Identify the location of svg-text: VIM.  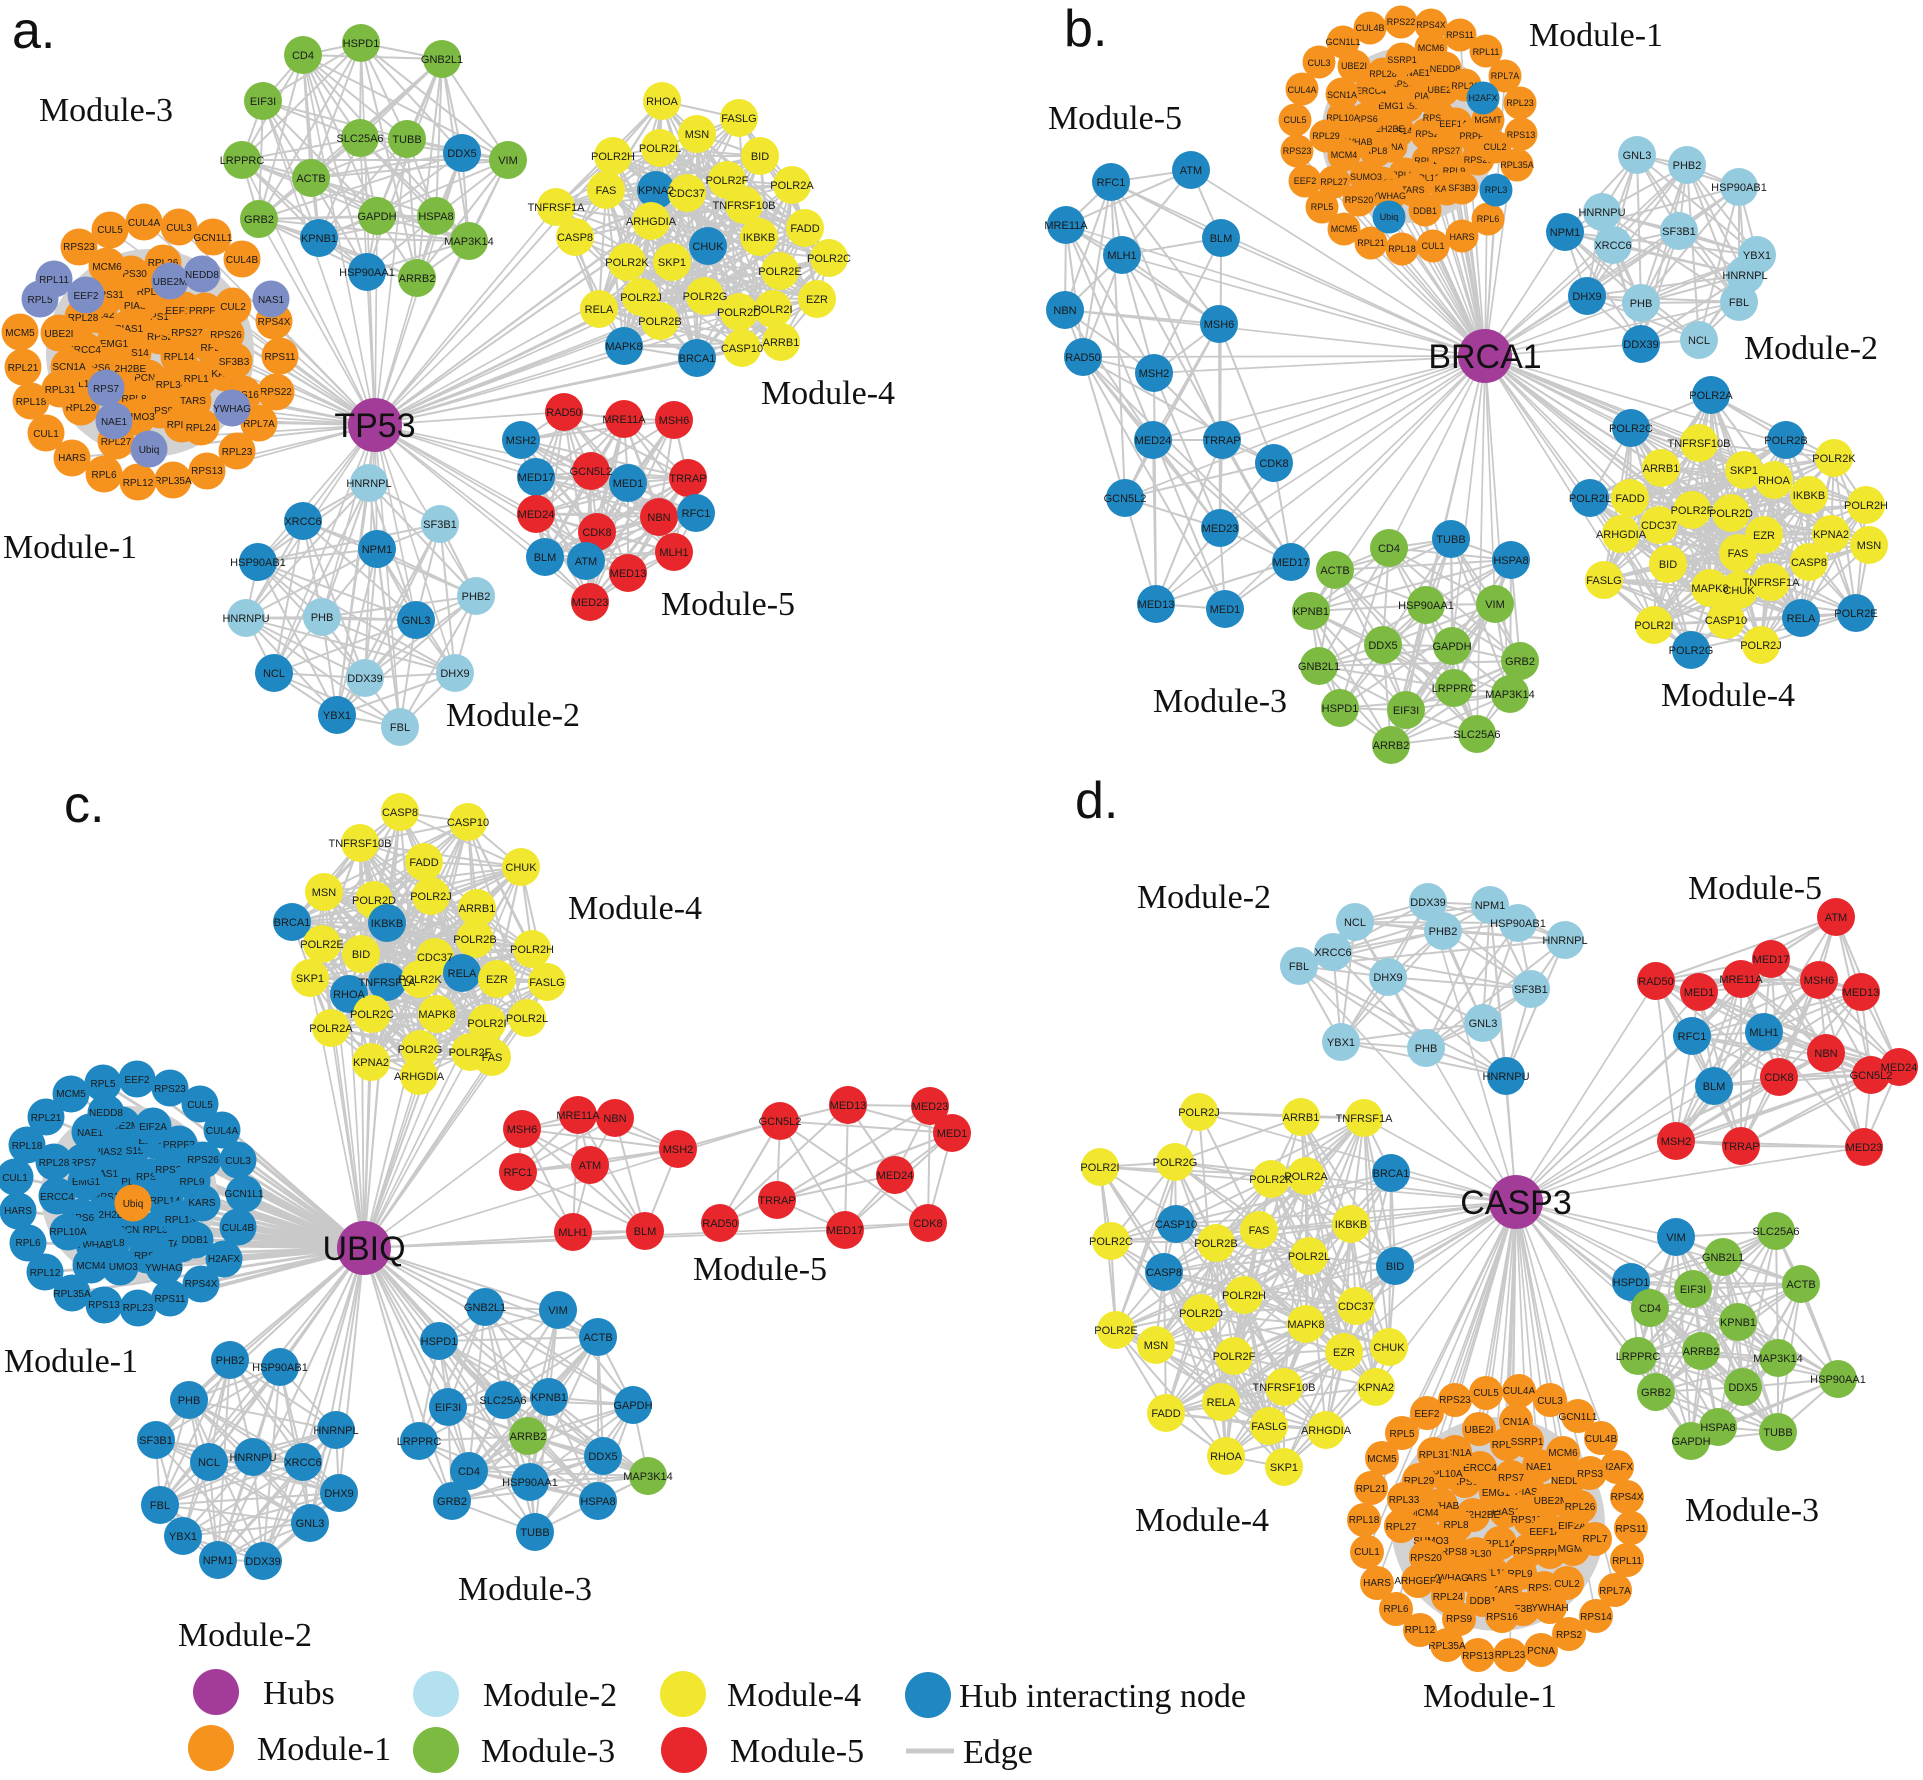
(558, 1311).